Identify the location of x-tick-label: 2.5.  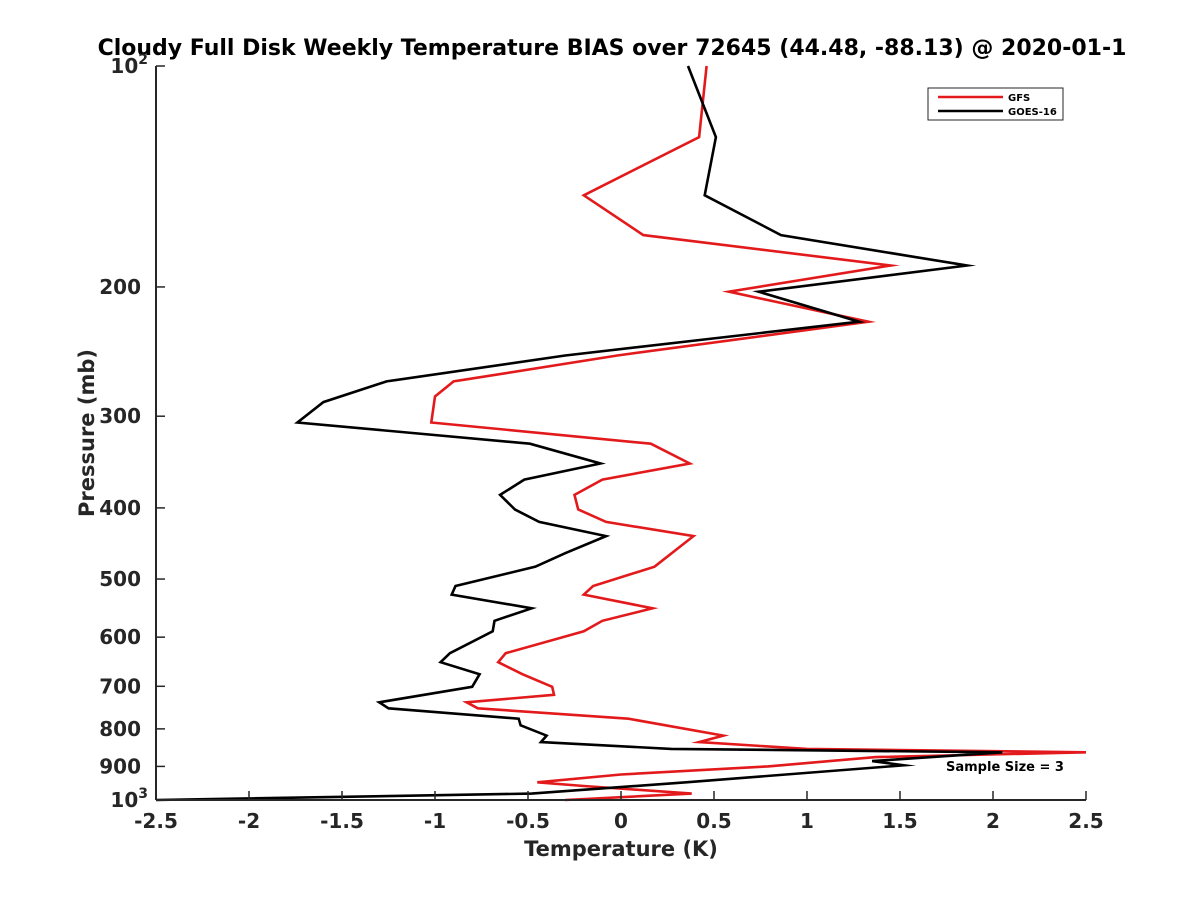
(1085, 821).